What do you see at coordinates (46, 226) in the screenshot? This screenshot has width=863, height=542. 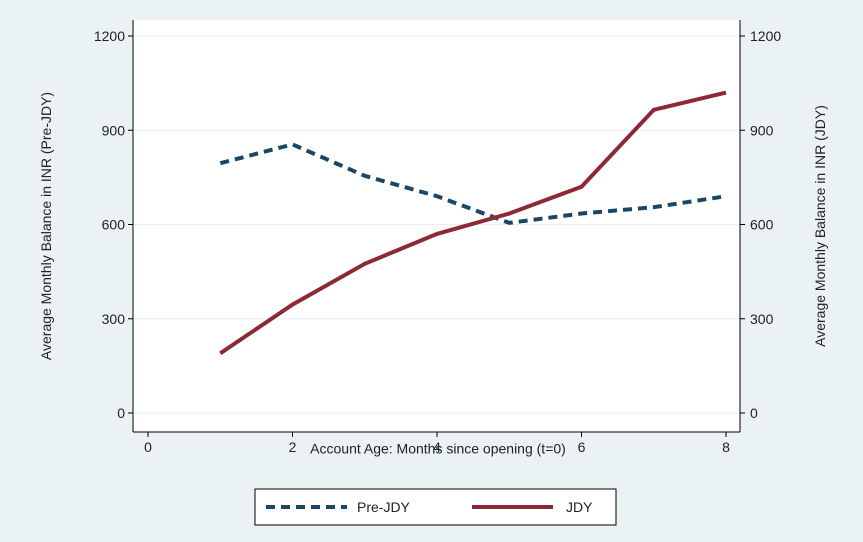 I see `left-y-axis-title: Average Monthly Balance in INR (Pre-JDY)` at bounding box center [46, 226].